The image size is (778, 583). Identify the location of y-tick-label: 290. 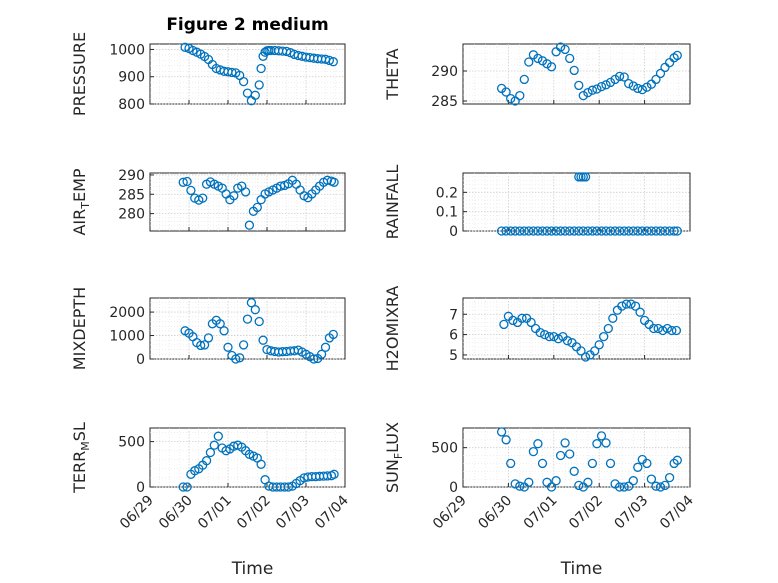
(131, 176).